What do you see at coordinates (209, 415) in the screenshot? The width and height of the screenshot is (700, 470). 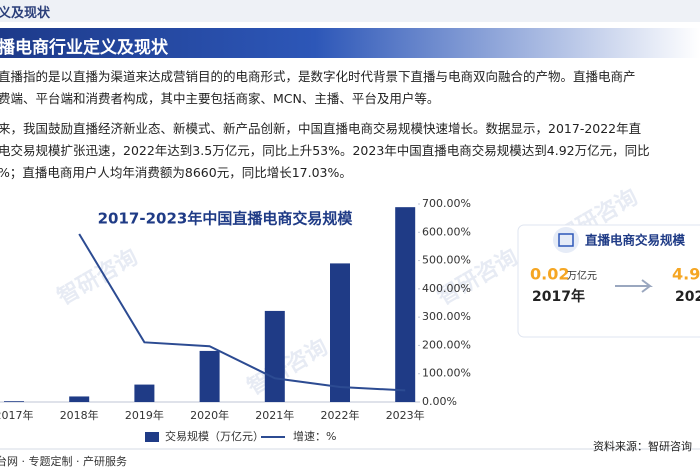 I see `x-tick-label: 2020年` at bounding box center [209, 415].